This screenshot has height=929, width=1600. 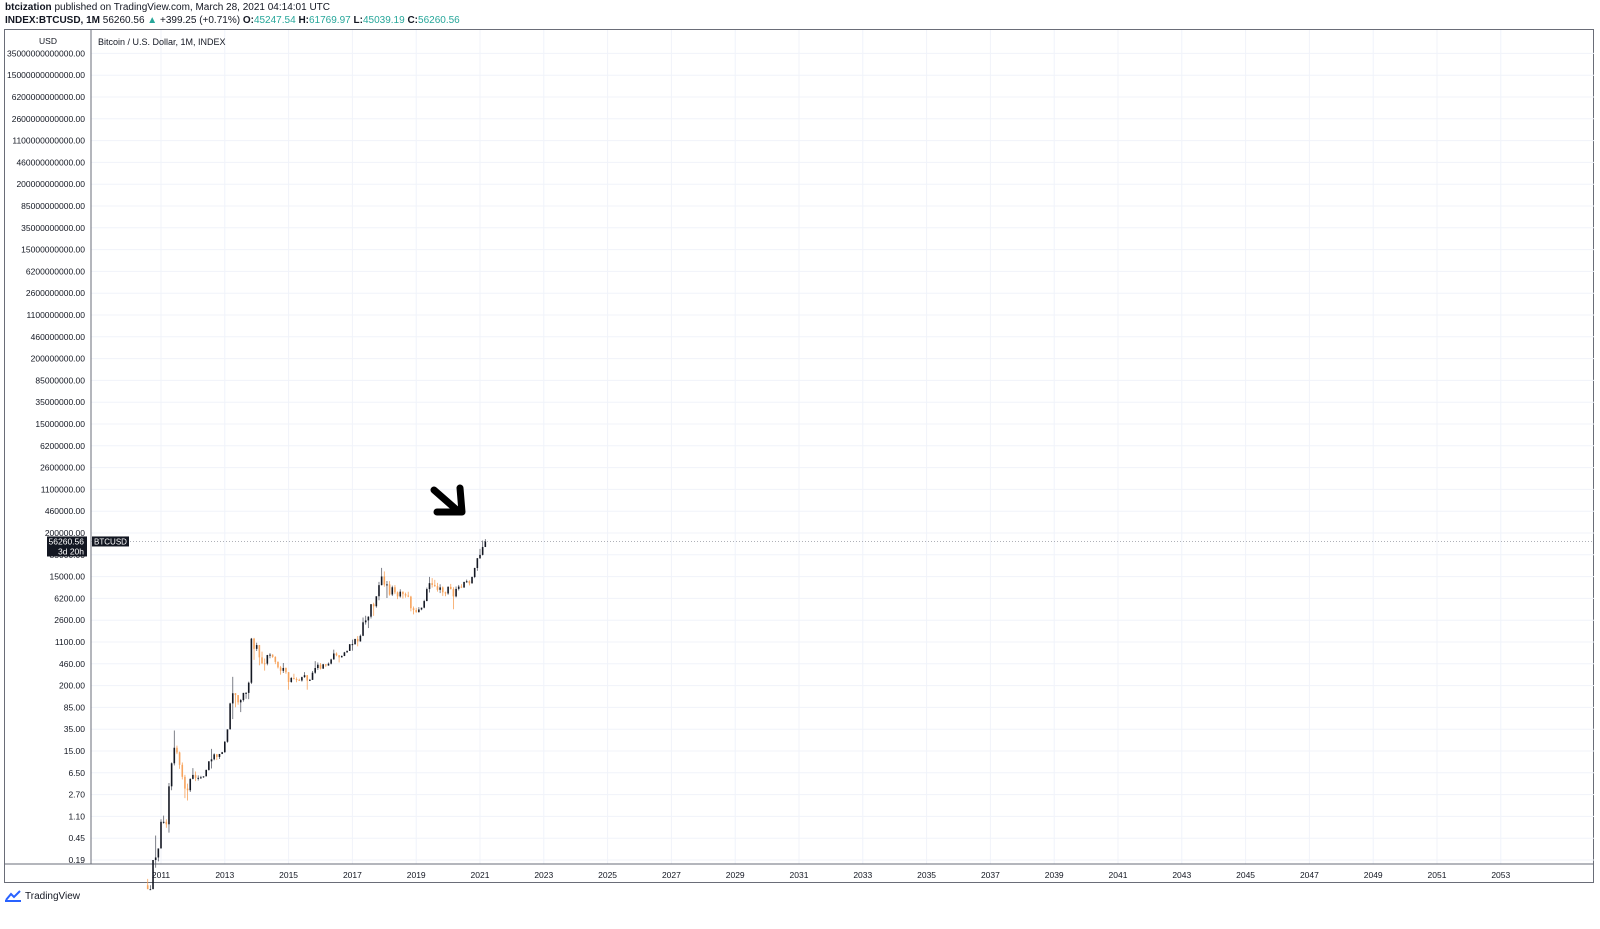 What do you see at coordinates (76, 838) in the screenshot?
I see `y-tick-label: 0.45` at bounding box center [76, 838].